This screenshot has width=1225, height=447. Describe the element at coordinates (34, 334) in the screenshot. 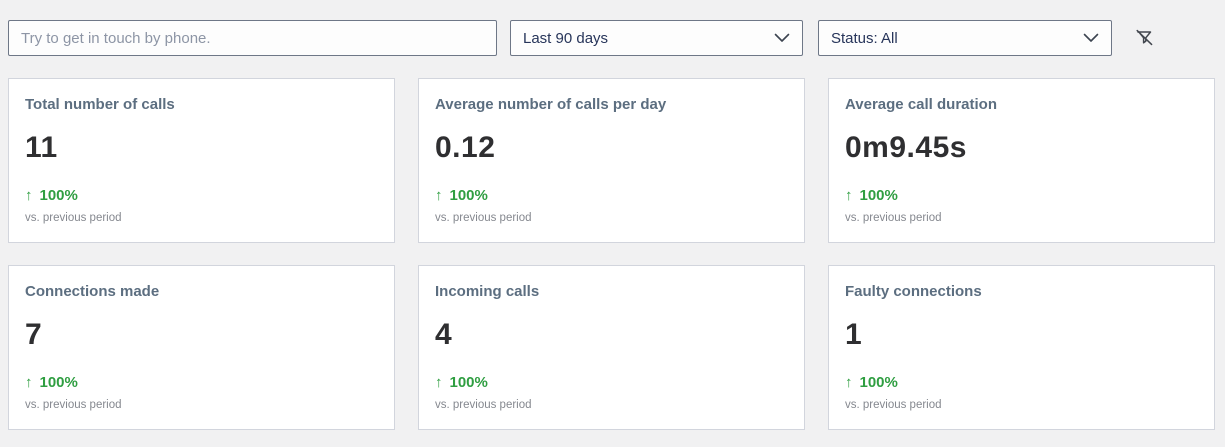

I see `stat-value: 7` at that location.